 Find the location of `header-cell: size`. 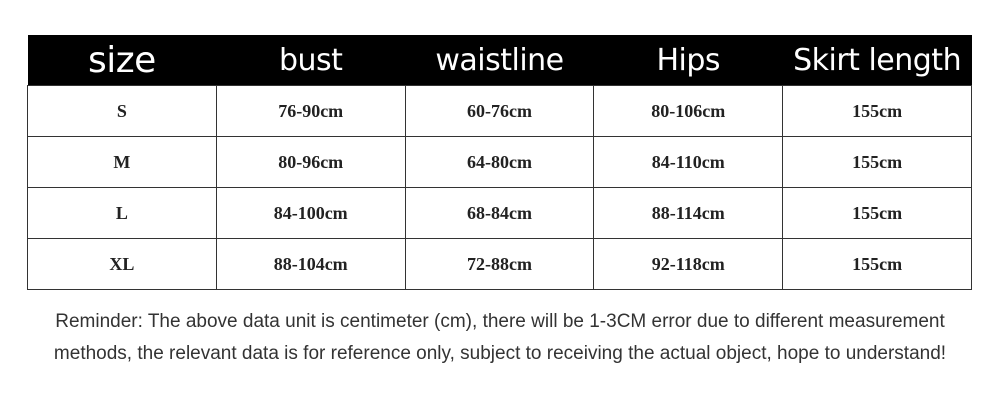

header-cell: size is located at coordinates (122, 60).